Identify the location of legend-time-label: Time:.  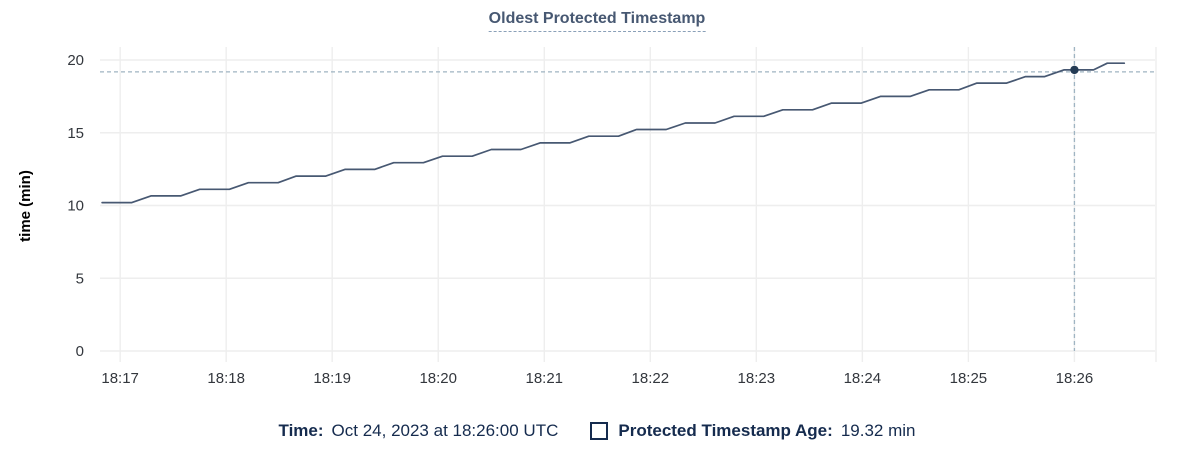
(301, 430).